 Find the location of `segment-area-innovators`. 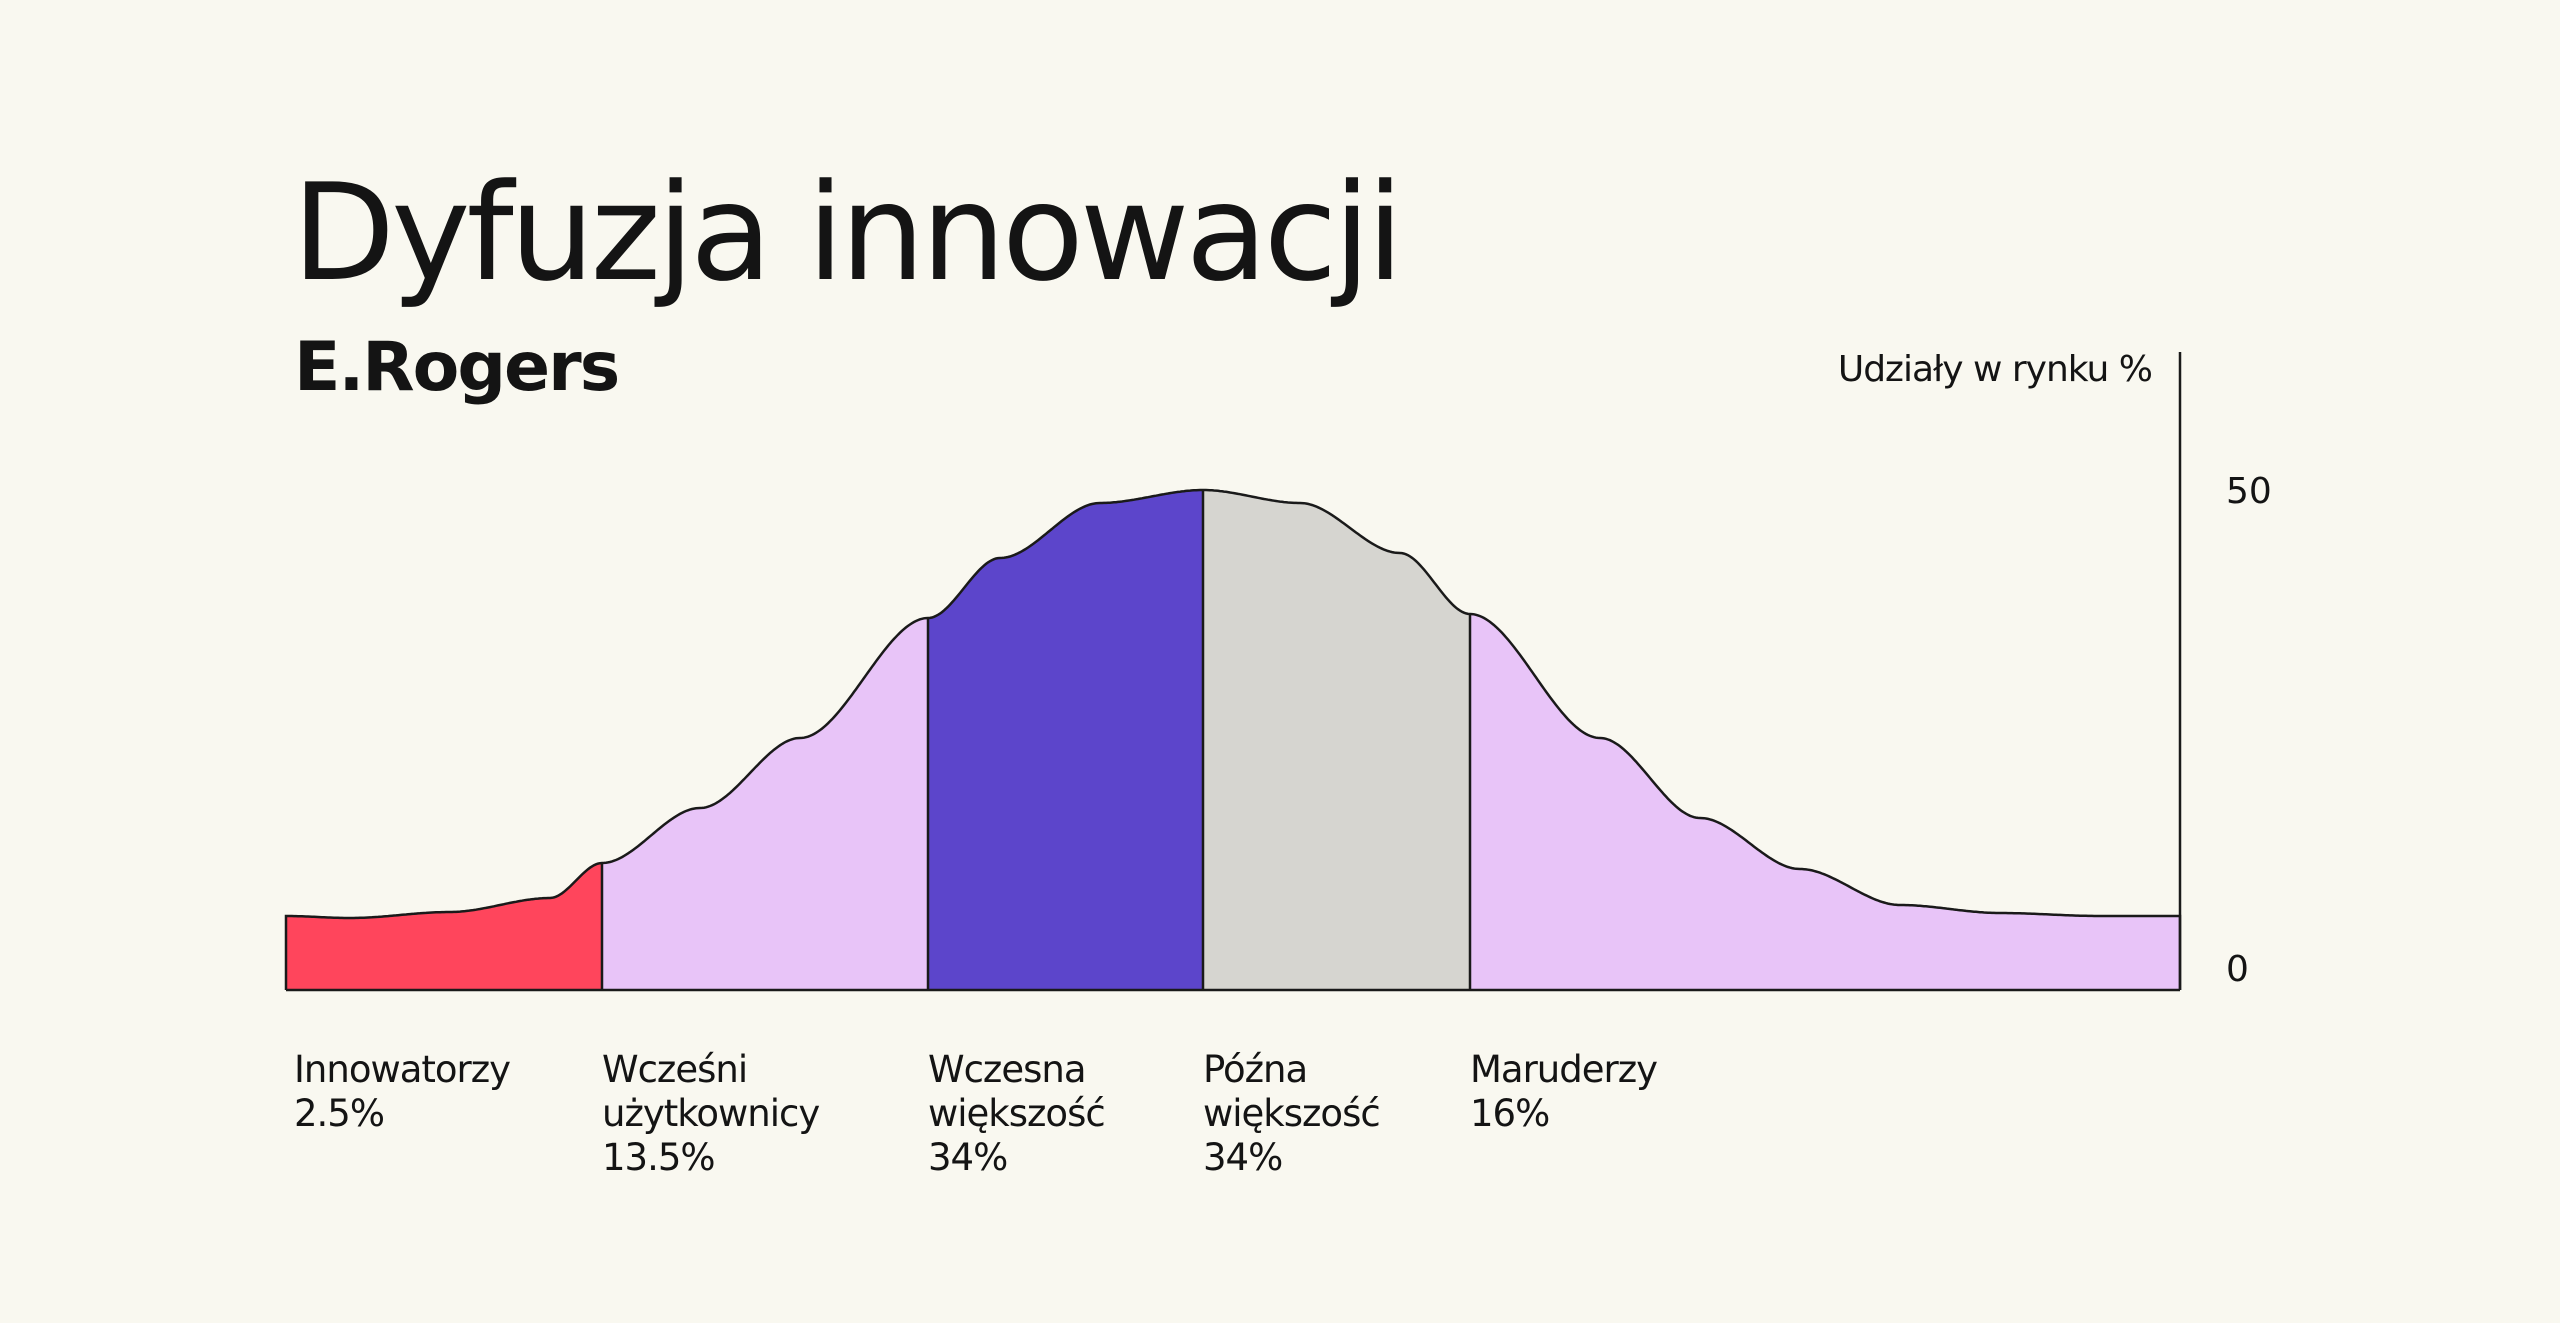

segment-area-innovators is located at coordinates (444, 926).